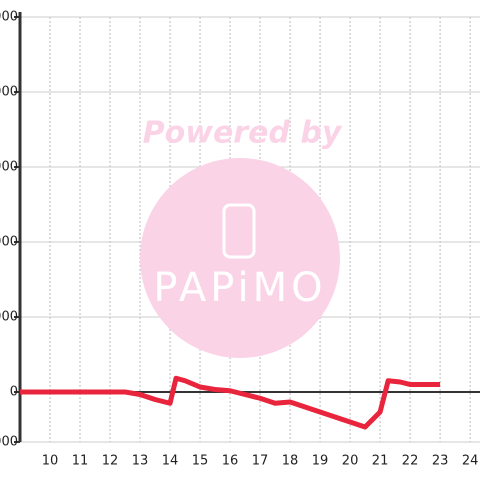 The width and height of the screenshot is (480, 480). Describe the element at coordinates (80, 461) in the screenshot. I see `x-tick-label: 11` at that location.